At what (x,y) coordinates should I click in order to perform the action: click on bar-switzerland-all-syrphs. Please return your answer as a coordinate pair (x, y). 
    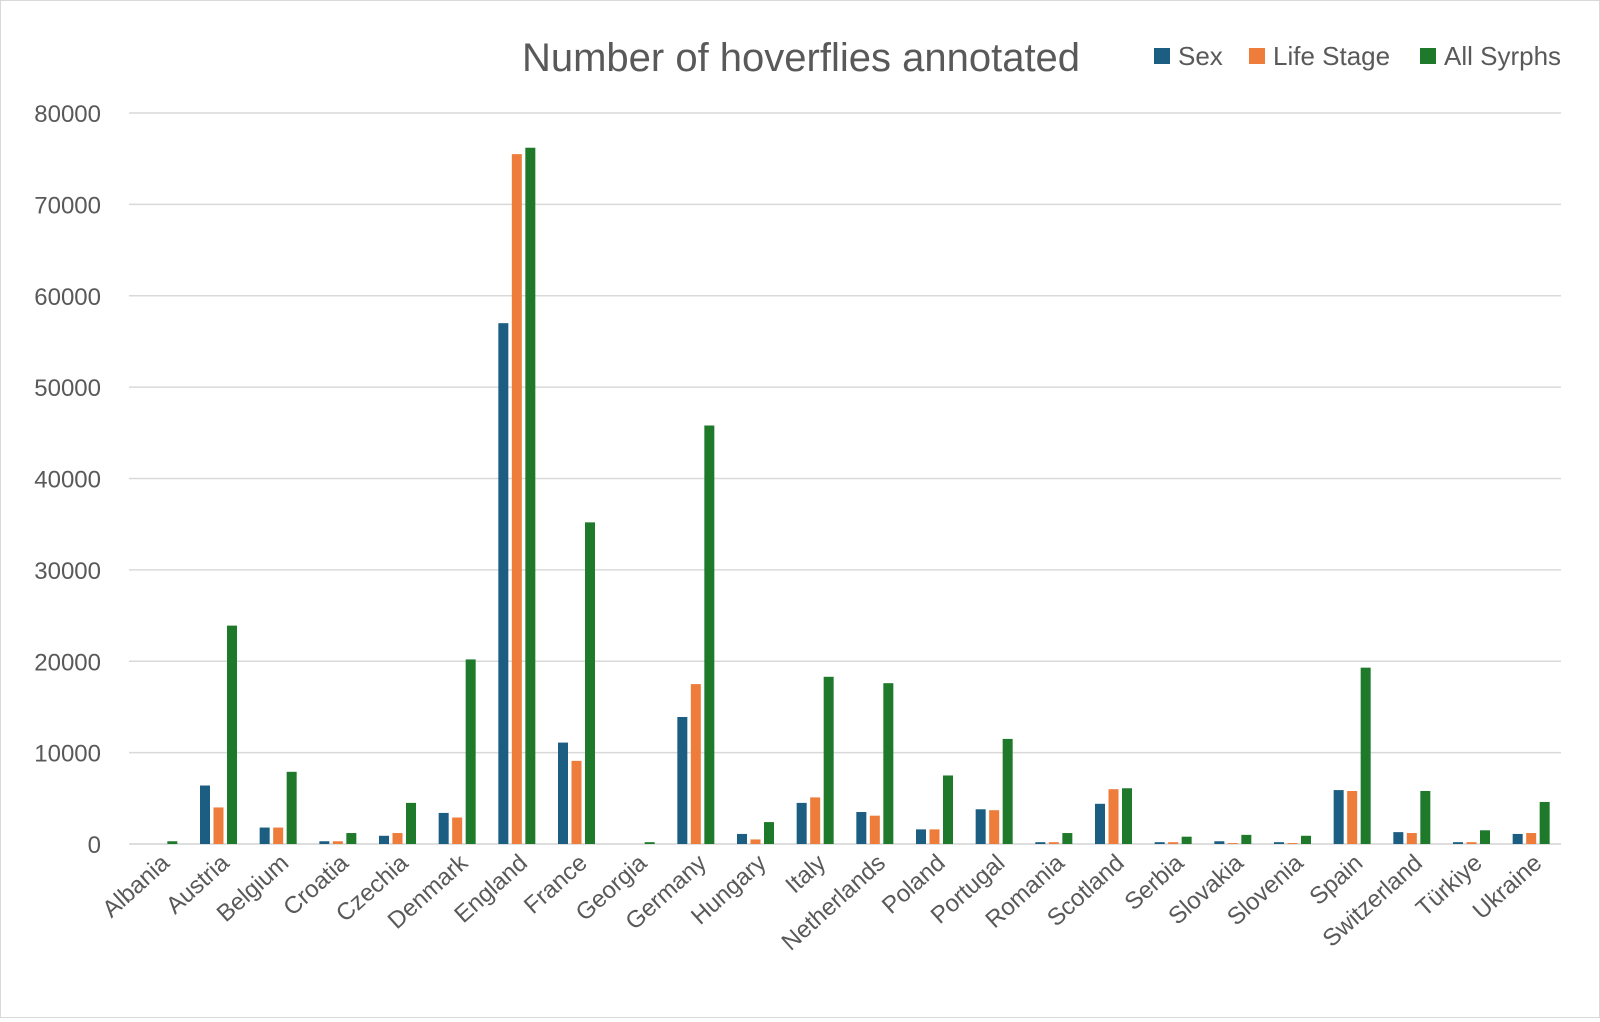
    Looking at the image, I should click on (1425, 817).